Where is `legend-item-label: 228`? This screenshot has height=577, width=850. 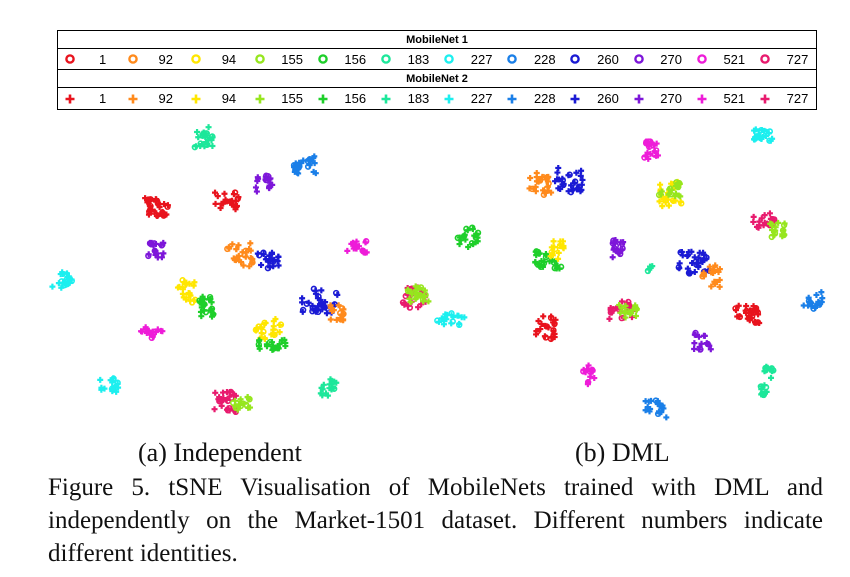
legend-item-label: 228 is located at coordinates (544, 98).